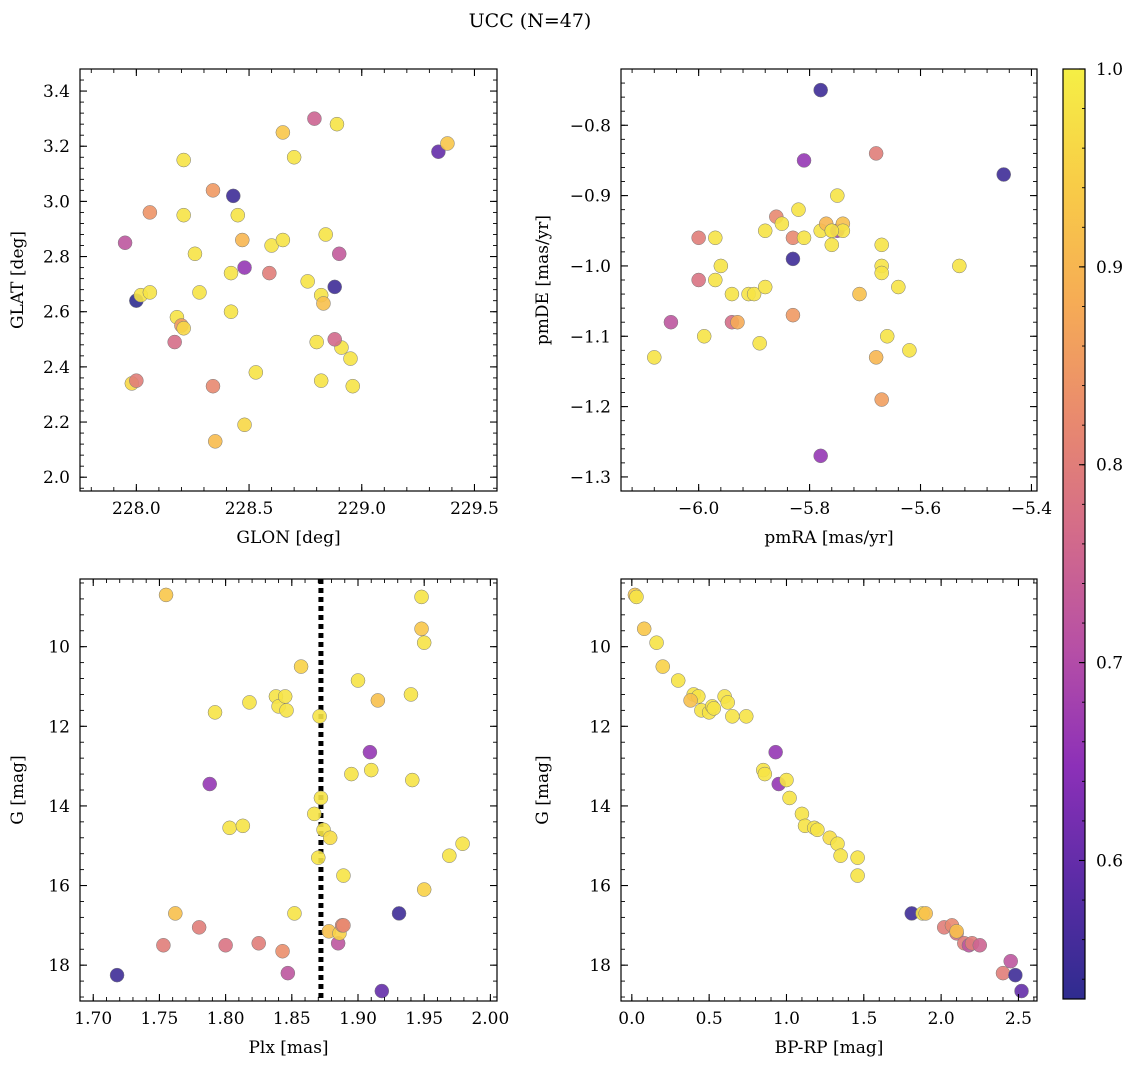 The width and height of the screenshot is (1136, 1068). I want to click on x-tick-label: 228.0, so click(136, 509).